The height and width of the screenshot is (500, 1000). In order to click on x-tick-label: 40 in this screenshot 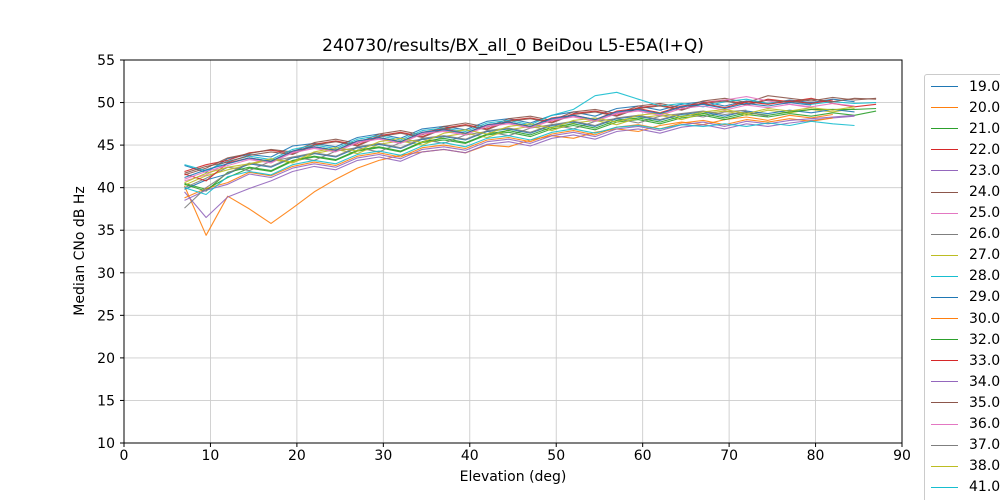, I will do `click(470, 456)`.